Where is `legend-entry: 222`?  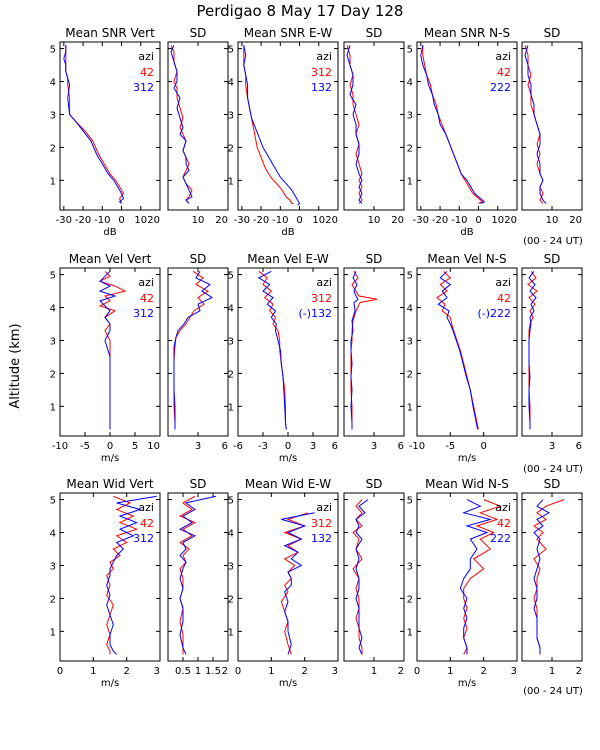 legend-entry: 222 is located at coordinates (500, 538).